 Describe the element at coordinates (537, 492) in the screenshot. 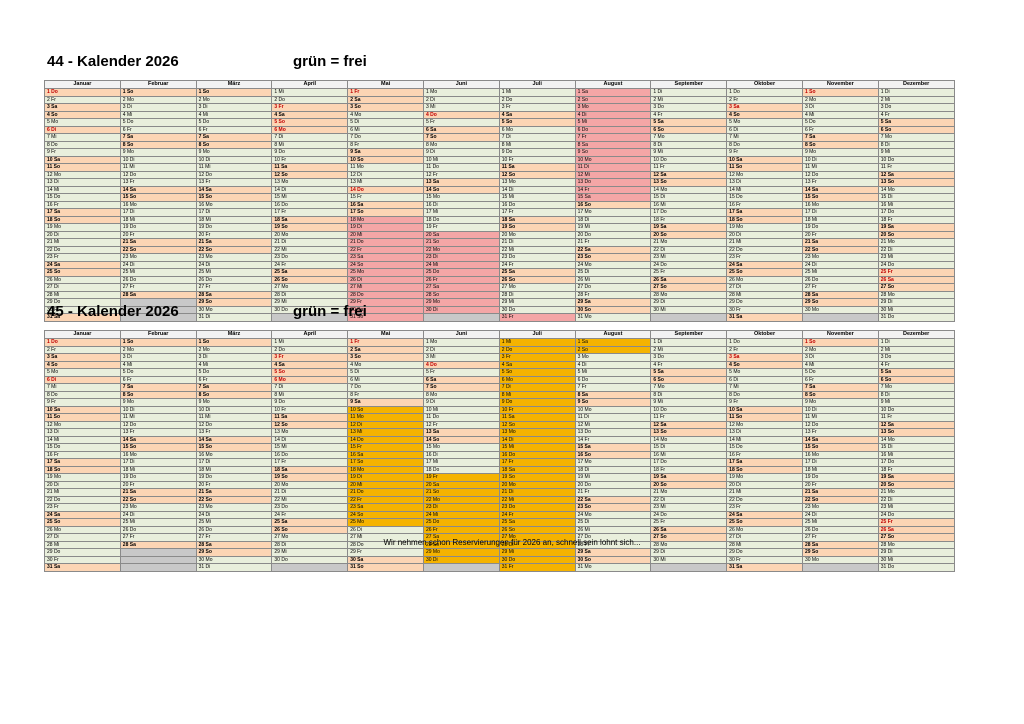

I see `day-cell: 21 Di` at that location.